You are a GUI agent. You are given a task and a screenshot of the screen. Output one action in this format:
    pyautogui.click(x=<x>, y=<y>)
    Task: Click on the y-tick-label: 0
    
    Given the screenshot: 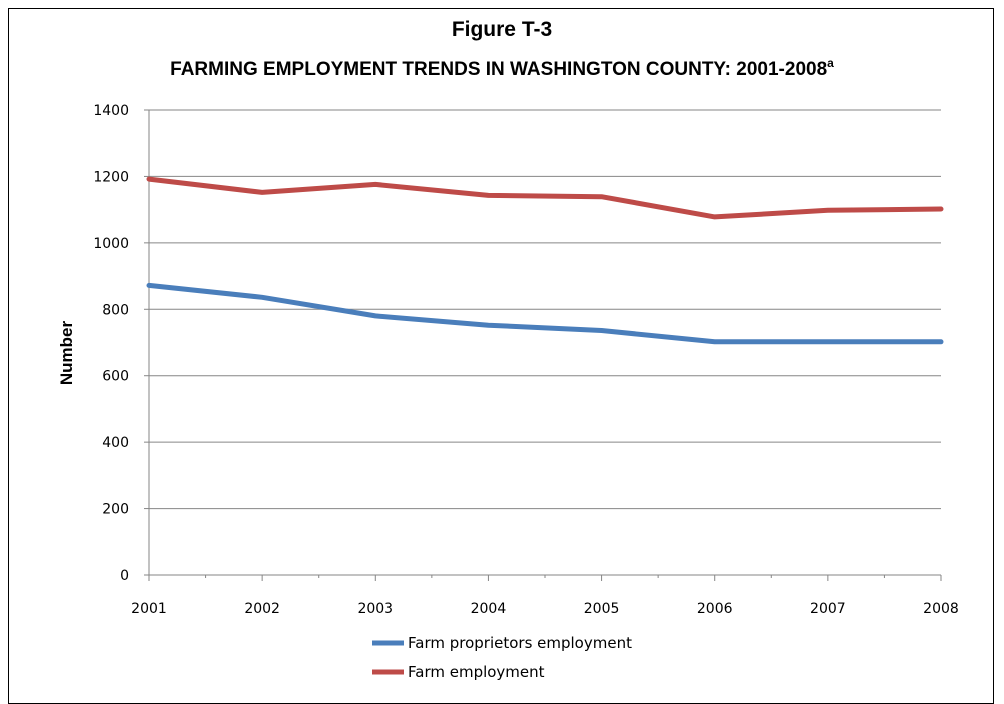 What is the action you would take?
    pyautogui.click(x=124, y=576)
    